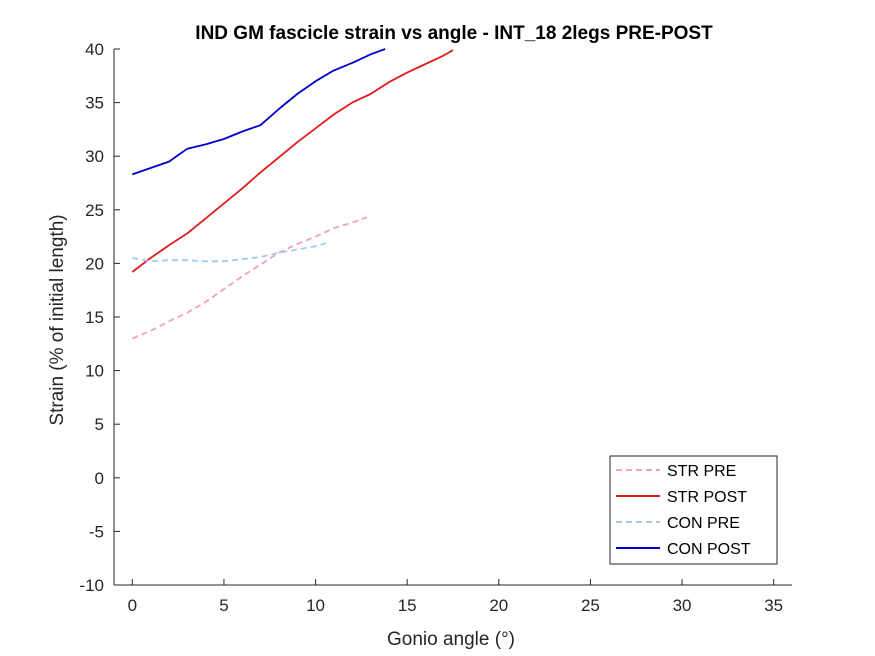  What do you see at coordinates (94, 210) in the screenshot?
I see `y-tick-label: 25` at bounding box center [94, 210].